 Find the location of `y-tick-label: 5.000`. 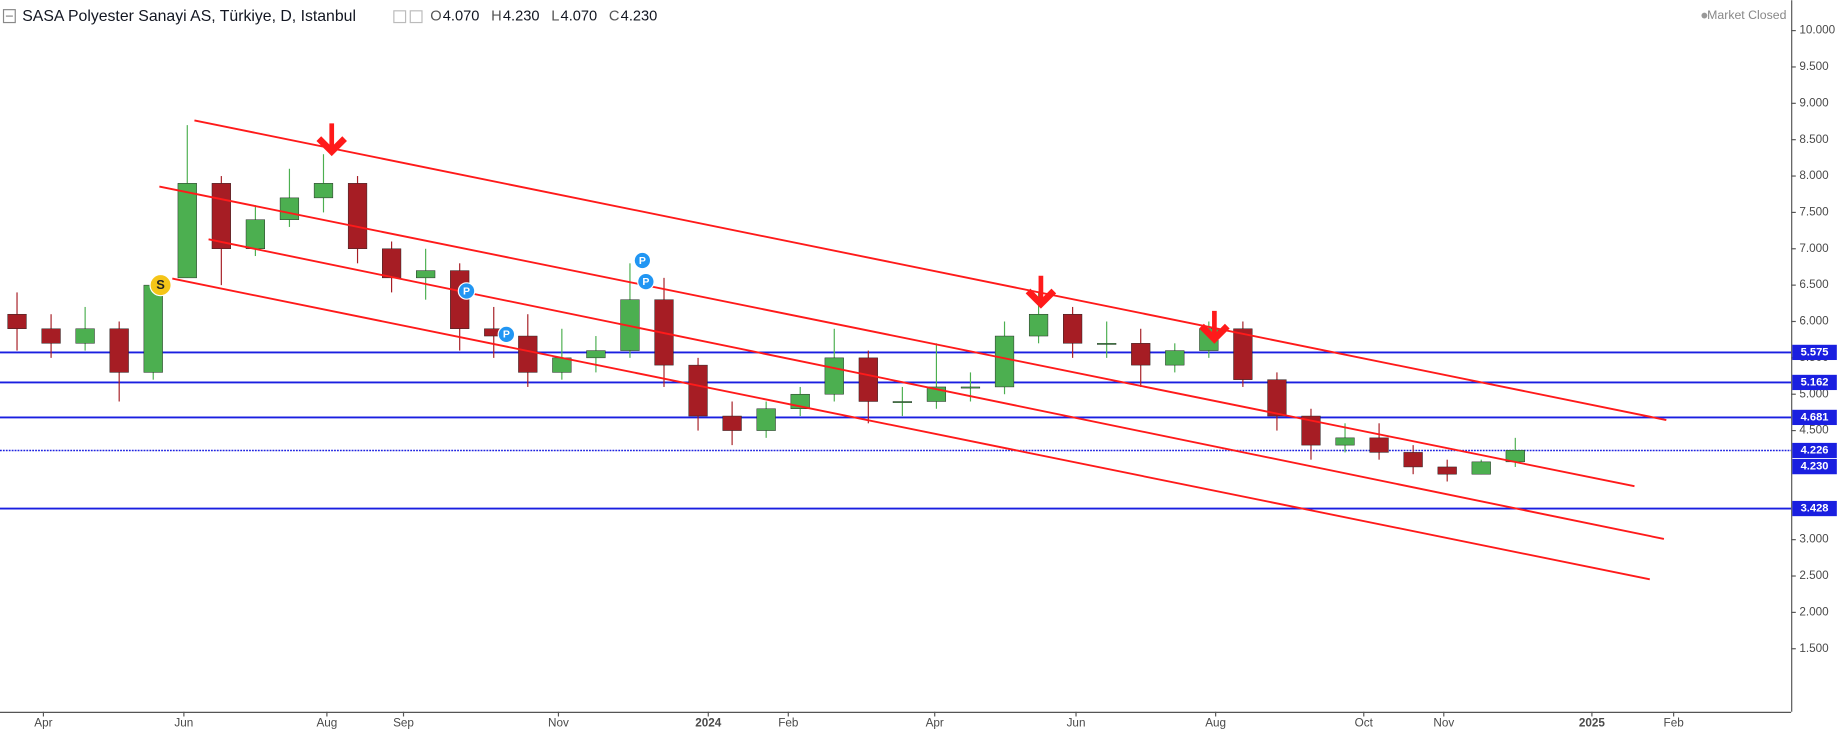

y-tick-label: 5.000 is located at coordinates (1814, 393).